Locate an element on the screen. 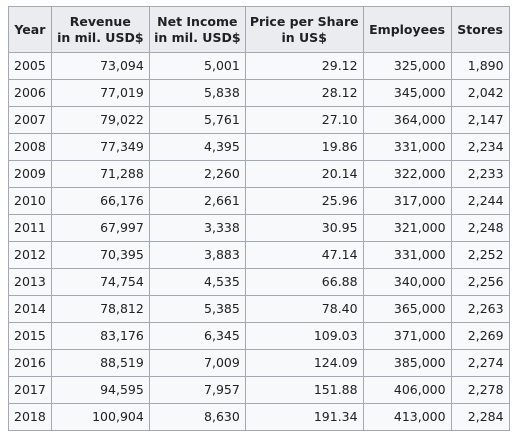 The image size is (524, 440). cell-revenue: 66,176 is located at coordinates (100, 201).